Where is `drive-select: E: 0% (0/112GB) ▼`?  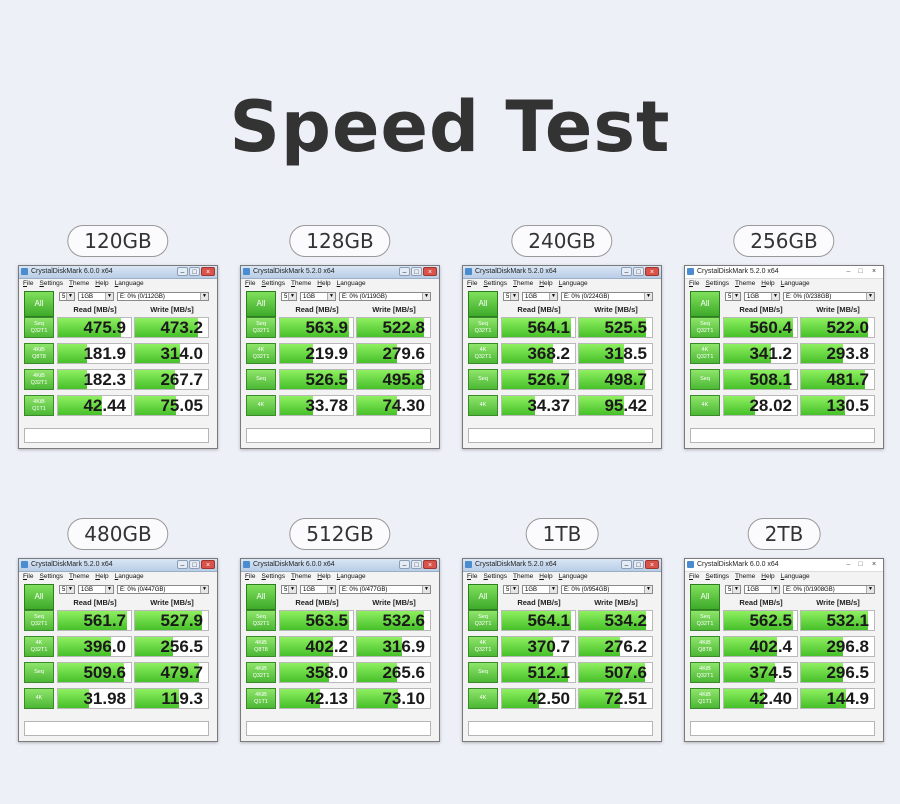
drive-select: E: 0% (0/112GB) ▼ is located at coordinates (163, 296).